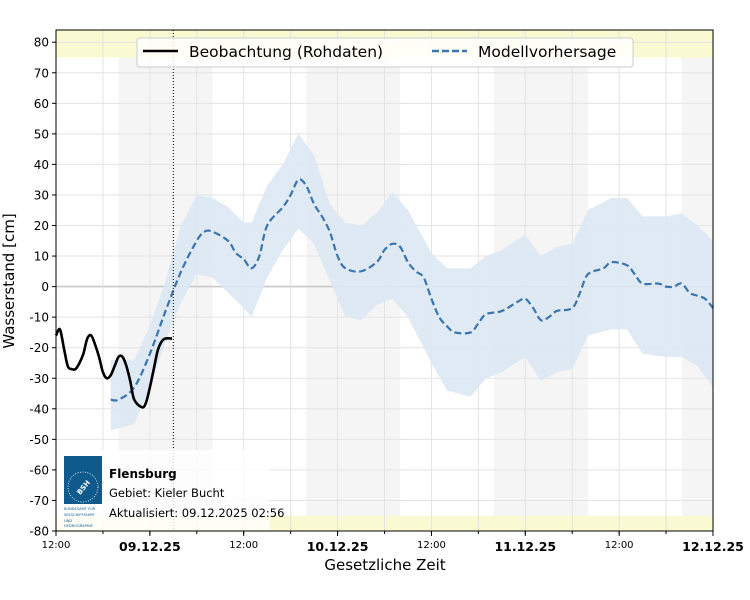  What do you see at coordinates (41, 226) in the screenshot?
I see `y-tick-label: 20` at bounding box center [41, 226].